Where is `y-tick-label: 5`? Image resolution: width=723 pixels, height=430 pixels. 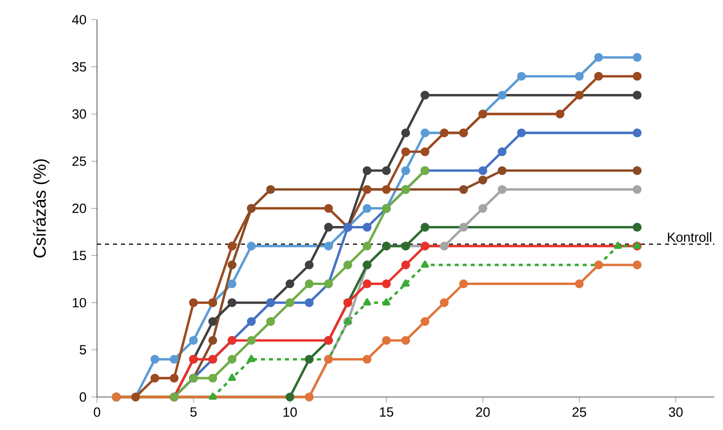
y-tick-label: 5 is located at coordinates (83, 349).